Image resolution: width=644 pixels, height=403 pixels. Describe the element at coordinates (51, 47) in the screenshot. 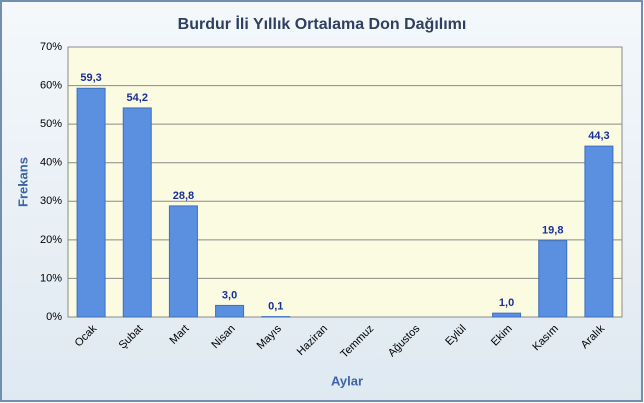

I see `y-tick-label: 70%` at that location.